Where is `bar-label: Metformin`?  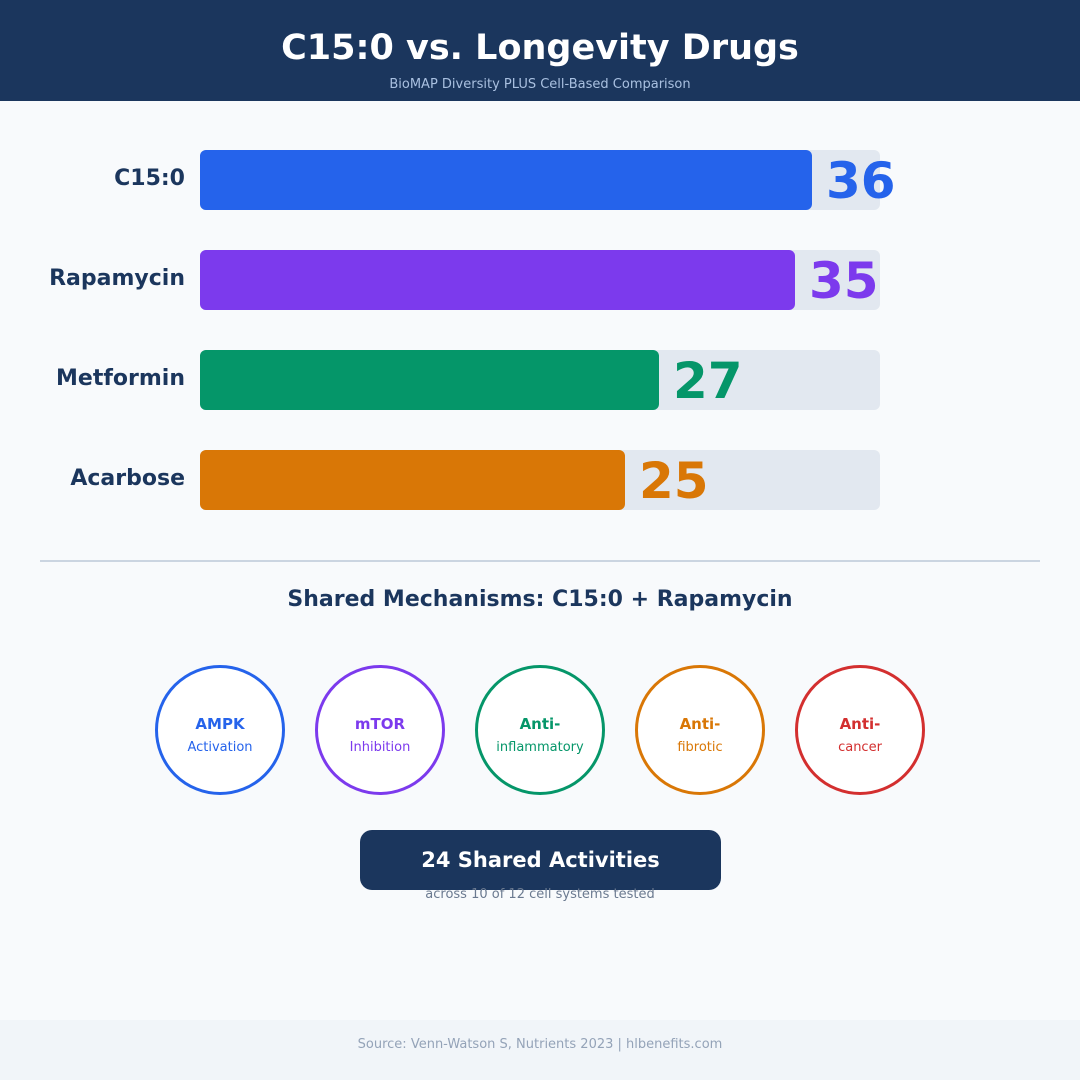
bar-label: Metformin is located at coordinates (120, 378).